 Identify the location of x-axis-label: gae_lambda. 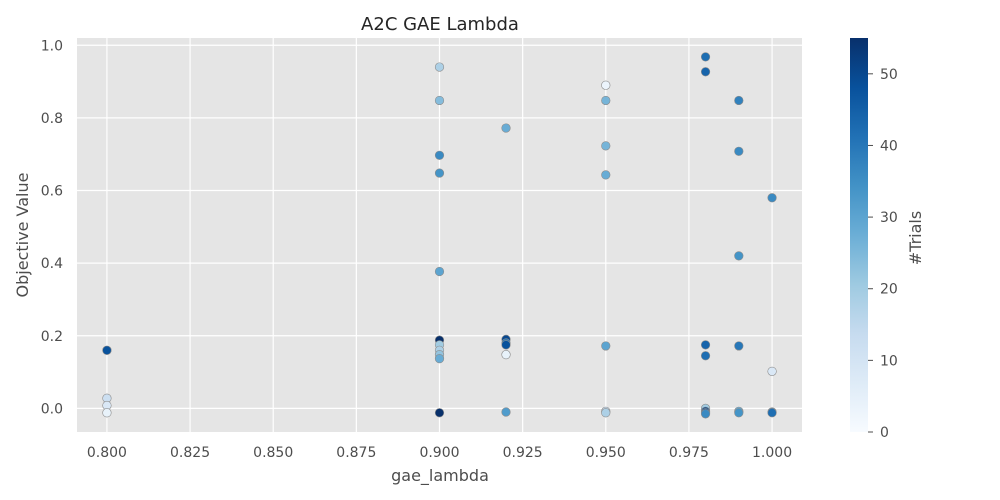
(440, 476).